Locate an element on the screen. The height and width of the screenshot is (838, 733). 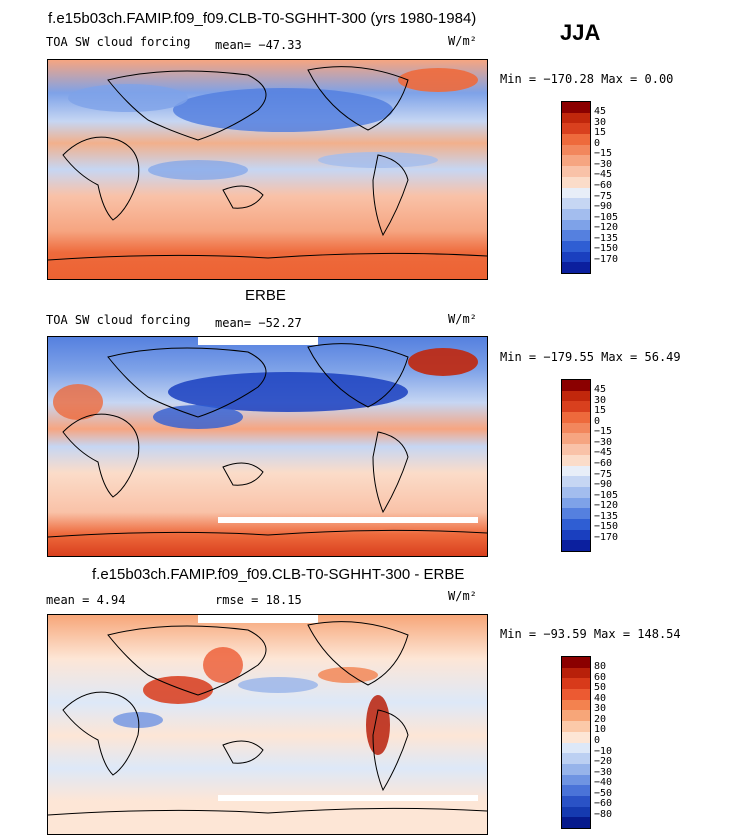
eurasia-coast is located at coordinates (187, 382).